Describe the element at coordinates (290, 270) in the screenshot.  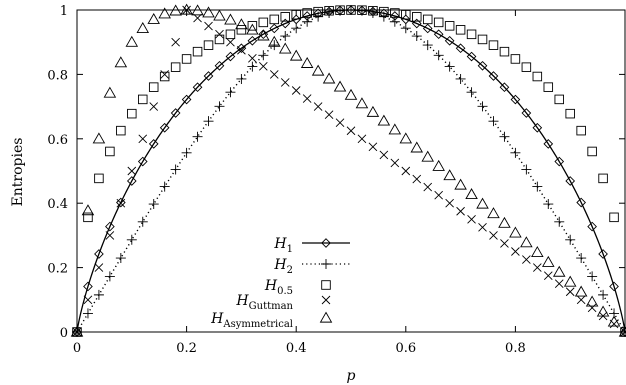
I see `legend-label-sub: 2` at that location.